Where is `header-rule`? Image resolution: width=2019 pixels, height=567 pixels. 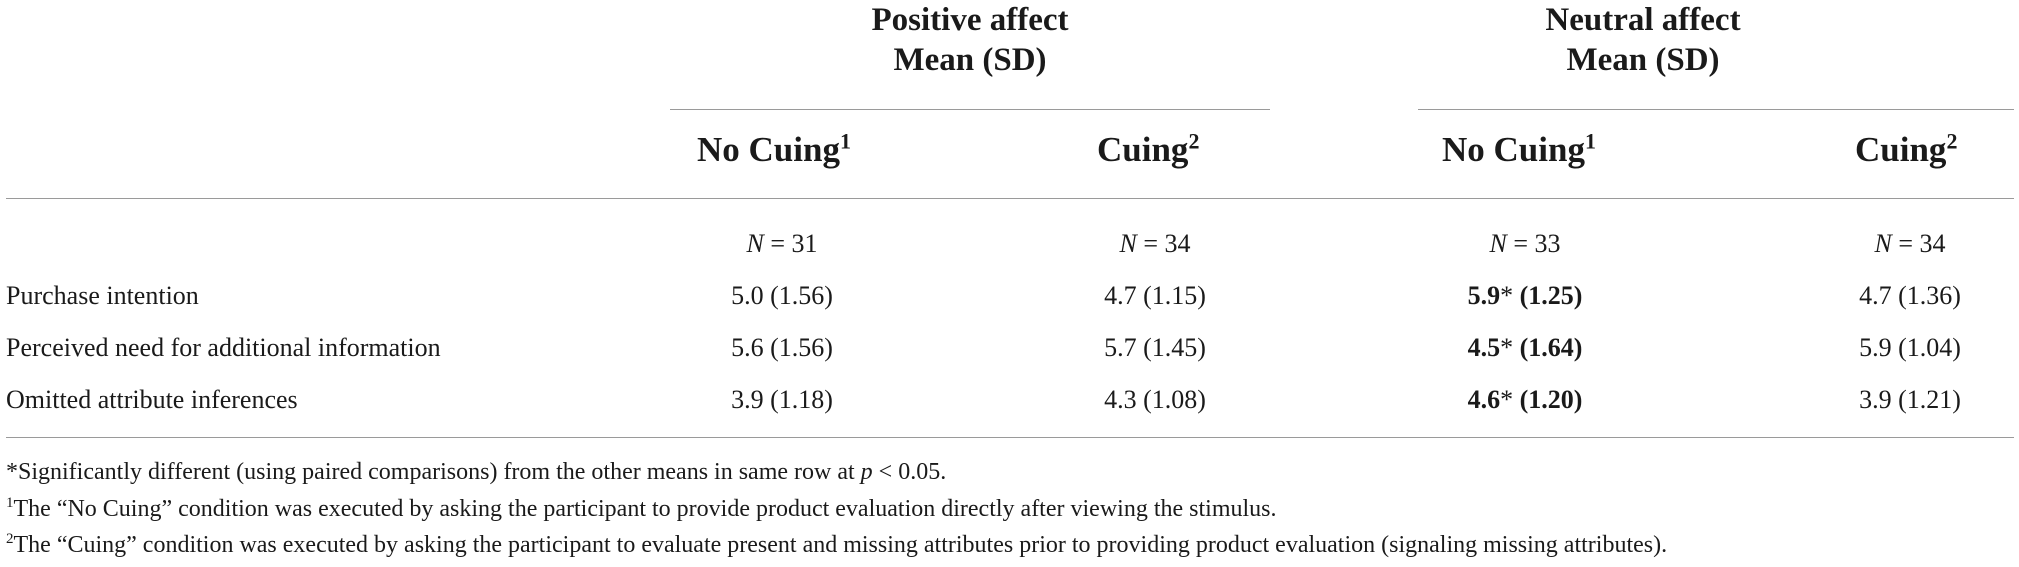
header-rule is located at coordinates (1010, 198).